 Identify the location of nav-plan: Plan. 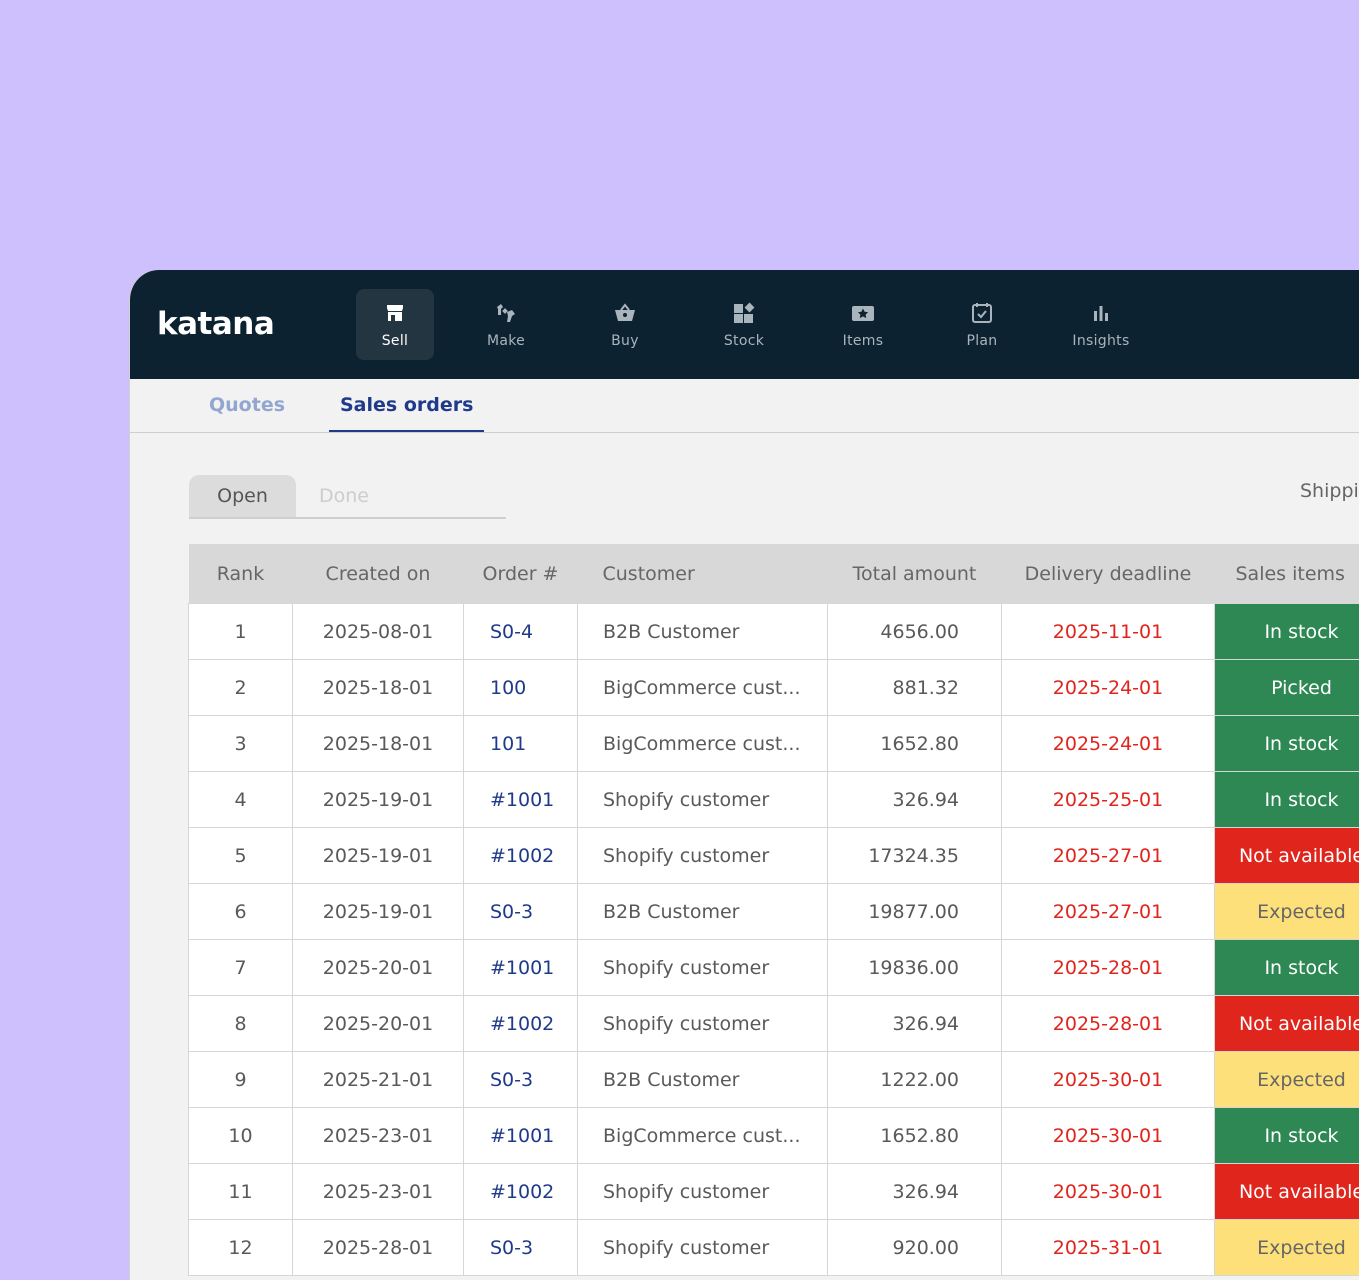
(982, 324).